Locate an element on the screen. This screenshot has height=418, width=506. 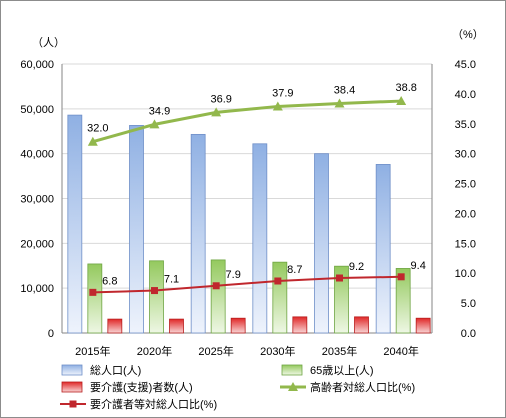
data-label-elderly-ratio: 32.0 is located at coordinates (97, 129).